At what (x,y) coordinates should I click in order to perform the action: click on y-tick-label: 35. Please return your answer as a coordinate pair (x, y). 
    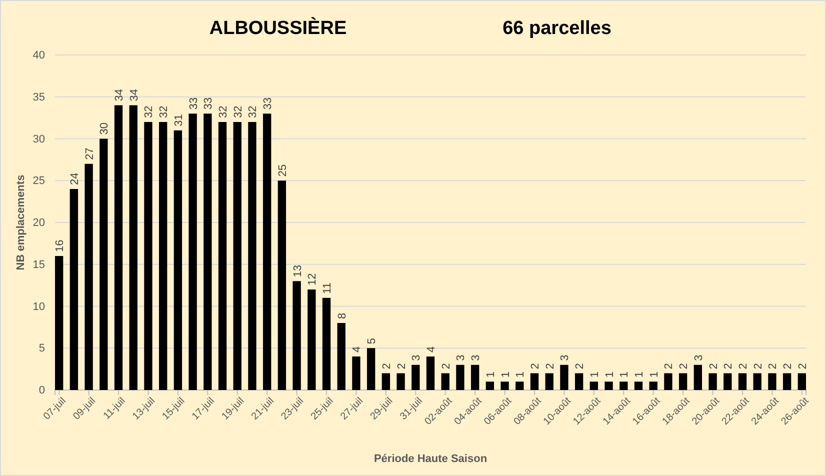
    Looking at the image, I should click on (38, 97).